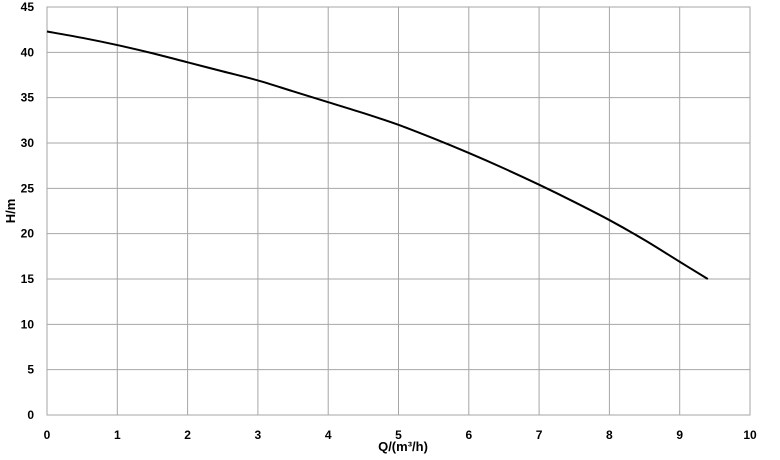 This screenshot has width=780, height=460. What do you see at coordinates (28, 324) in the screenshot?
I see `y-tick-label: 10` at bounding box center [28, 324].